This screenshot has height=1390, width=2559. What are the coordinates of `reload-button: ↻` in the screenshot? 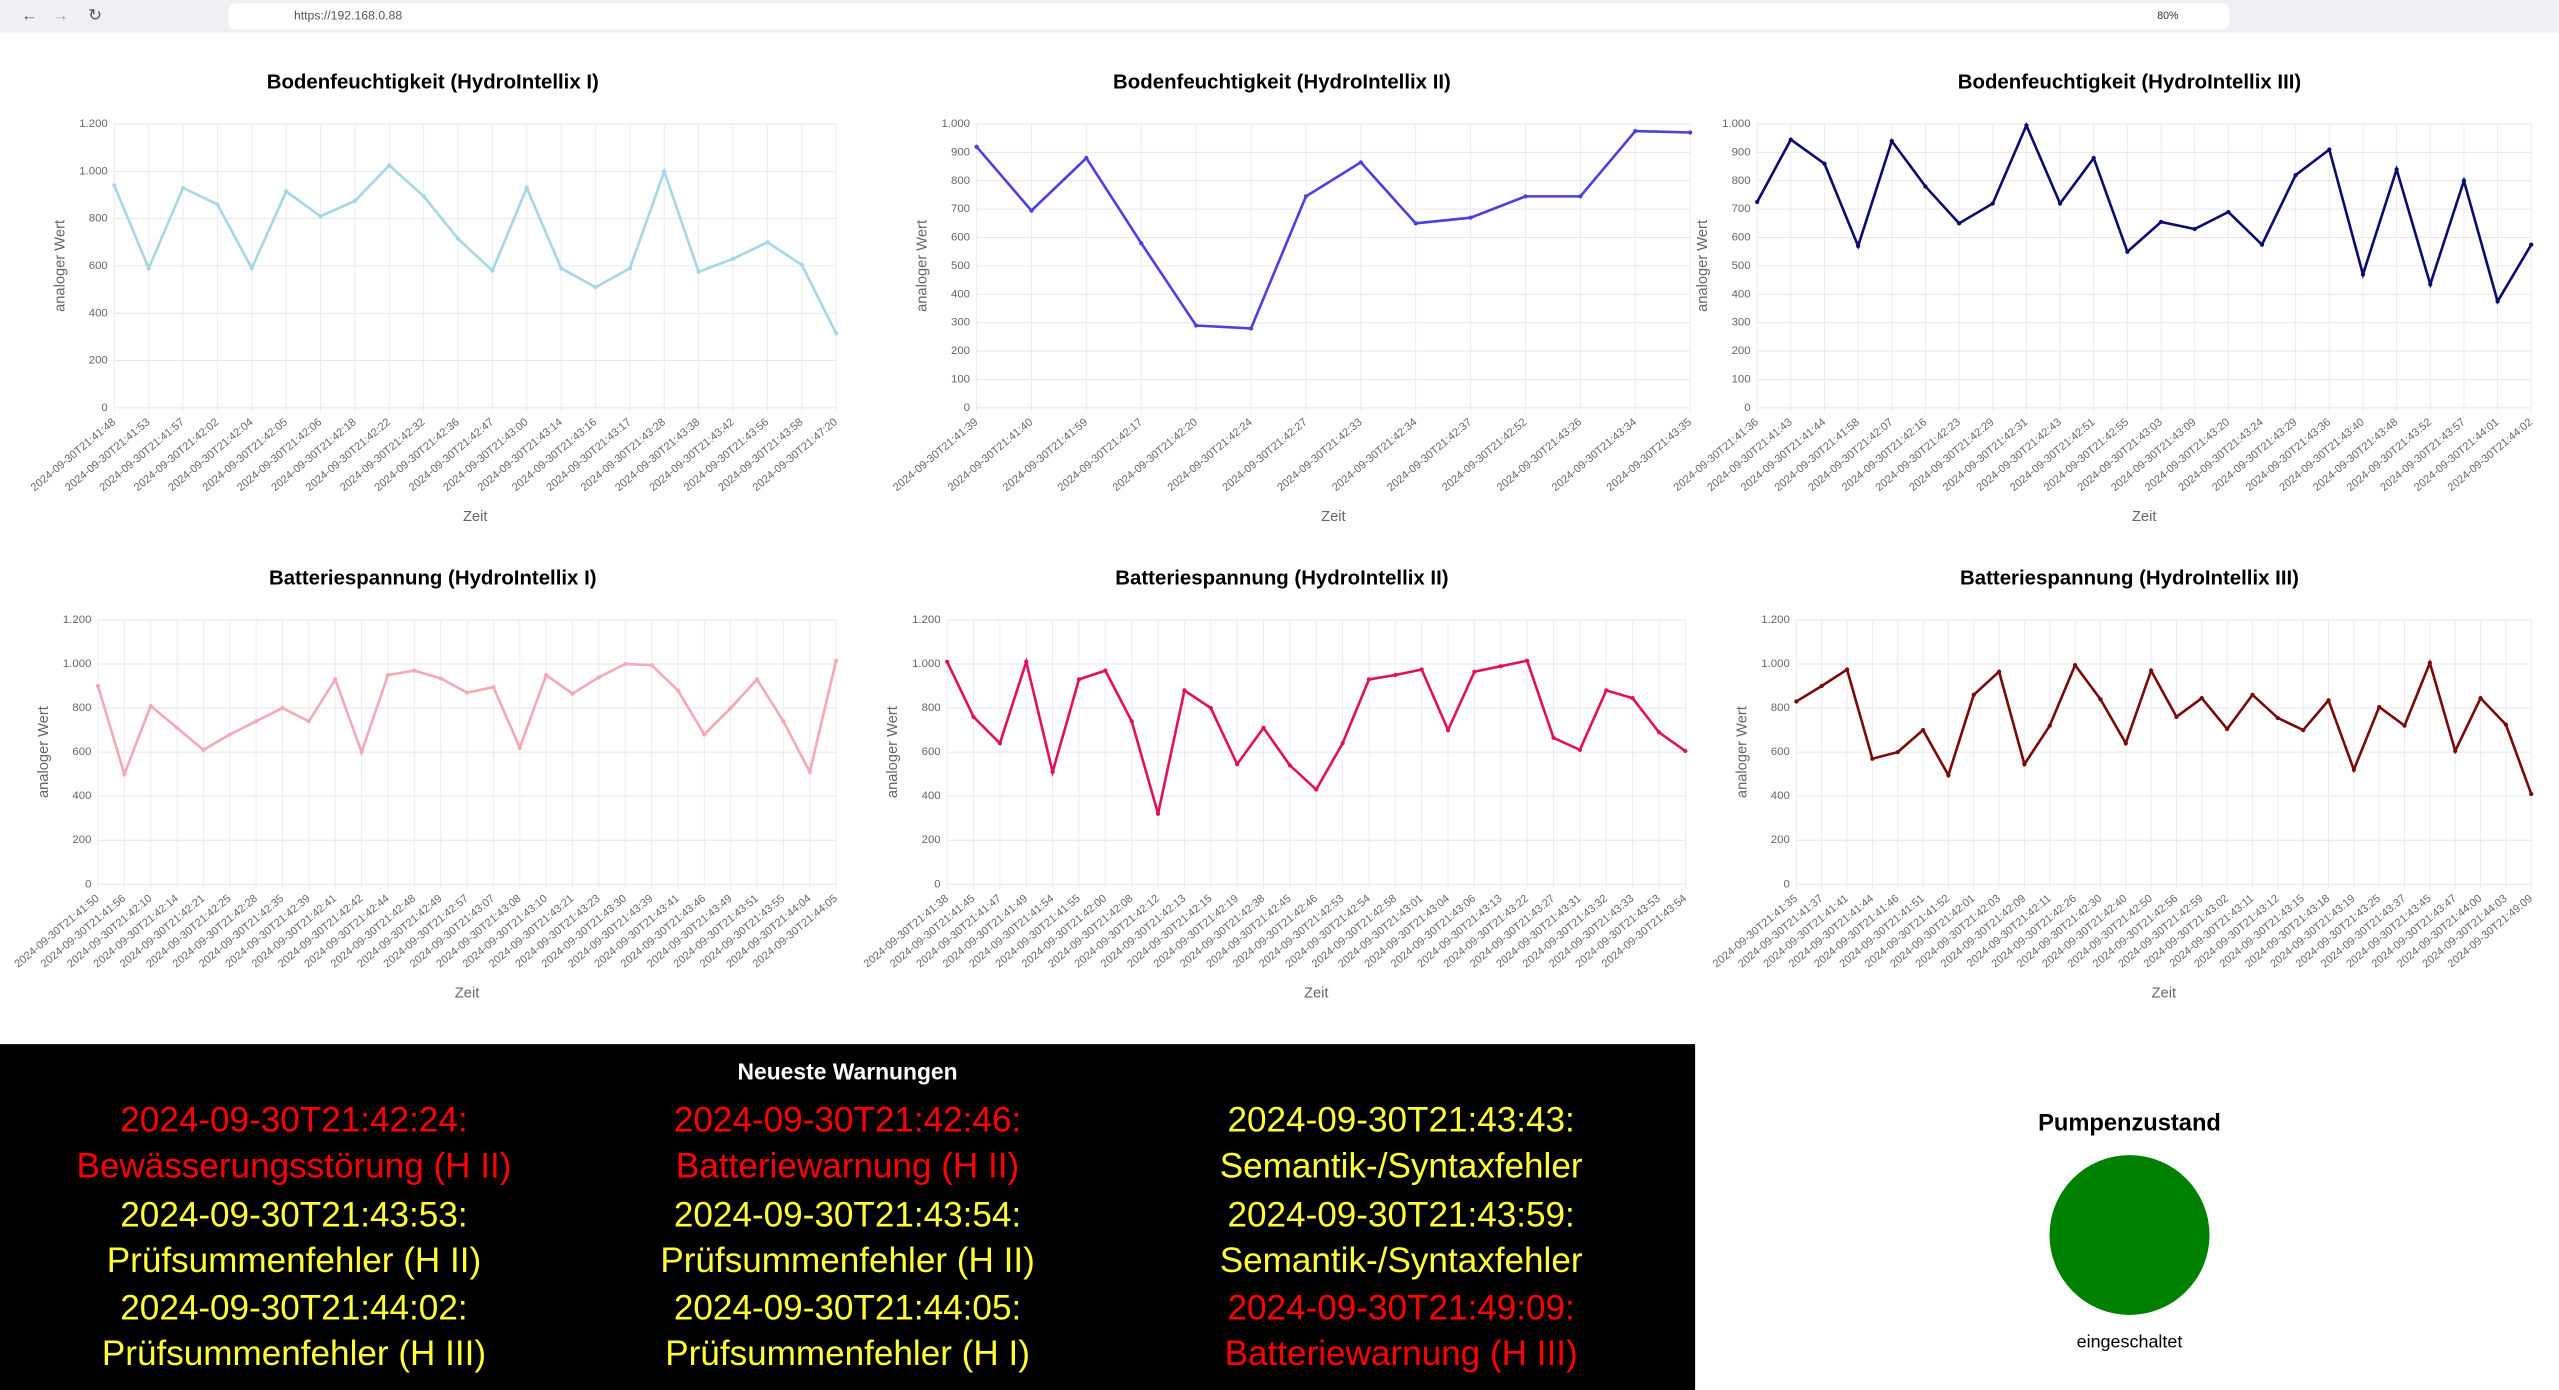 It's located at (95, 16).